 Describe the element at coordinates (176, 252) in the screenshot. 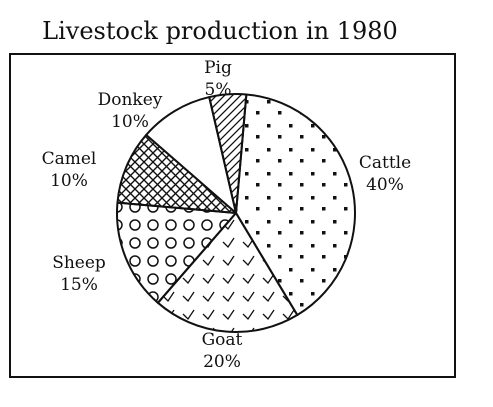

I see `pie-slice-sheep` at that location.